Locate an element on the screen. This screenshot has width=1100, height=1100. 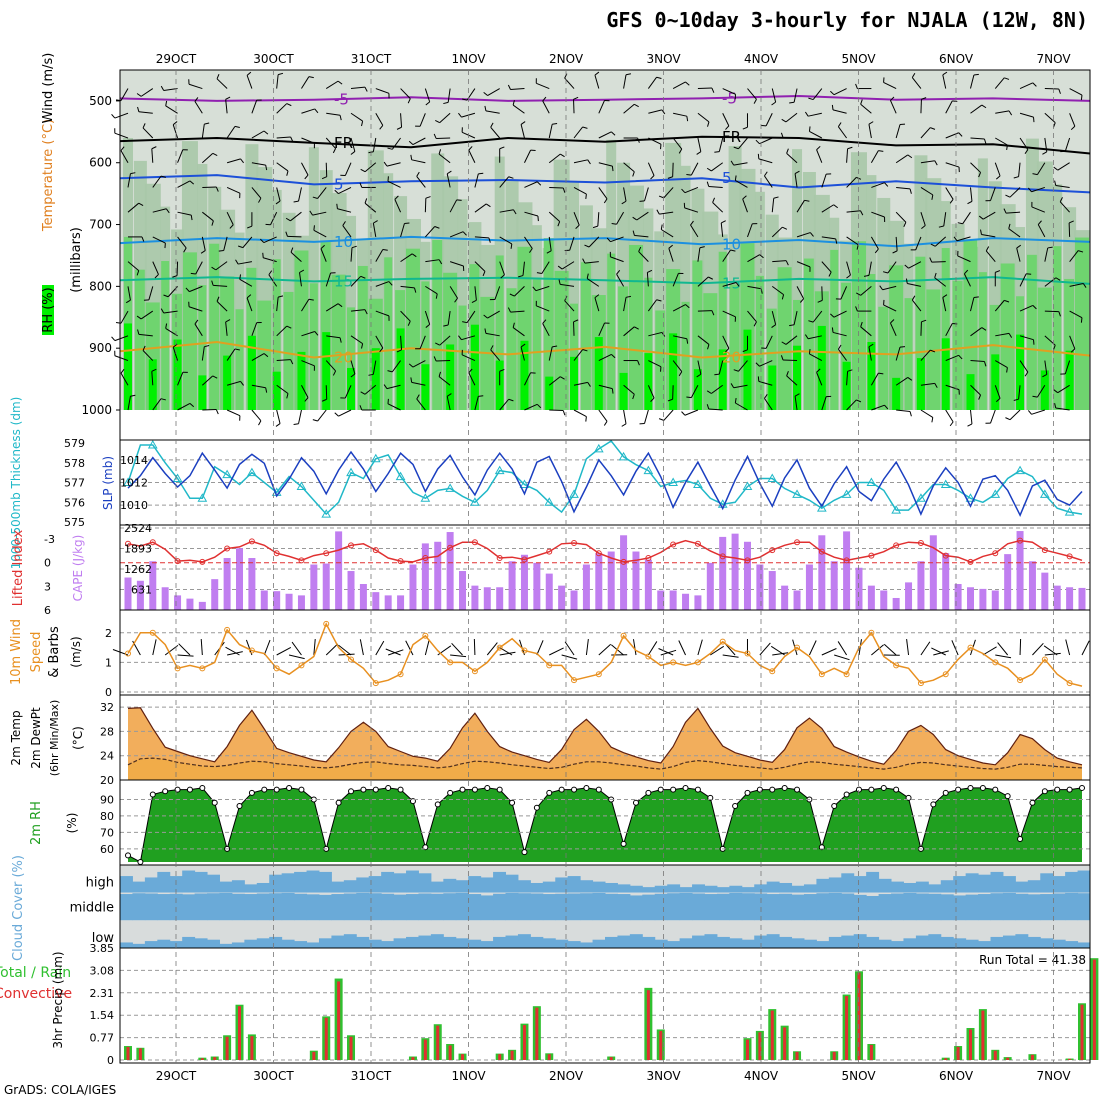
precip-convective-bar is located at coordinates (747, 1049).